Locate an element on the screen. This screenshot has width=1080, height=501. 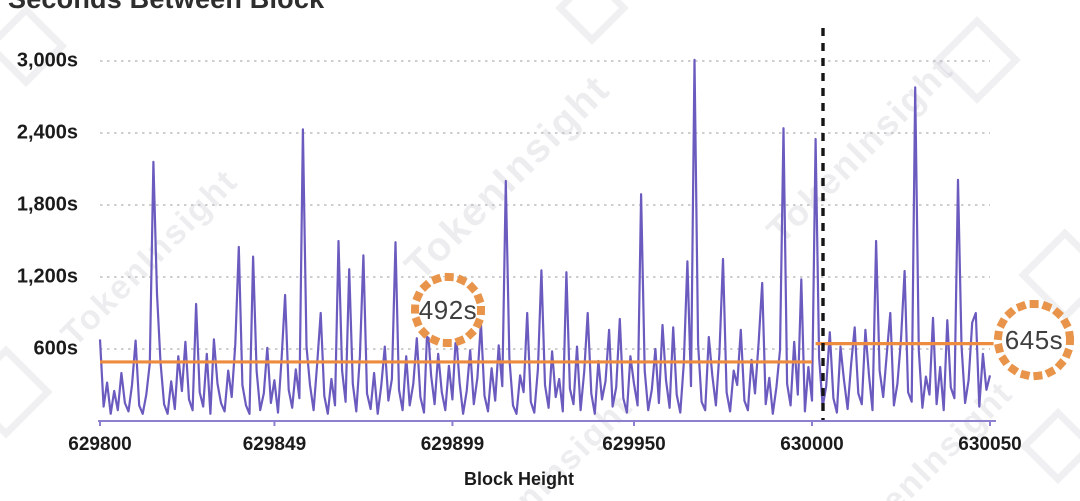
y-tick-label: 3,000s is located at coordinates (47, 60).